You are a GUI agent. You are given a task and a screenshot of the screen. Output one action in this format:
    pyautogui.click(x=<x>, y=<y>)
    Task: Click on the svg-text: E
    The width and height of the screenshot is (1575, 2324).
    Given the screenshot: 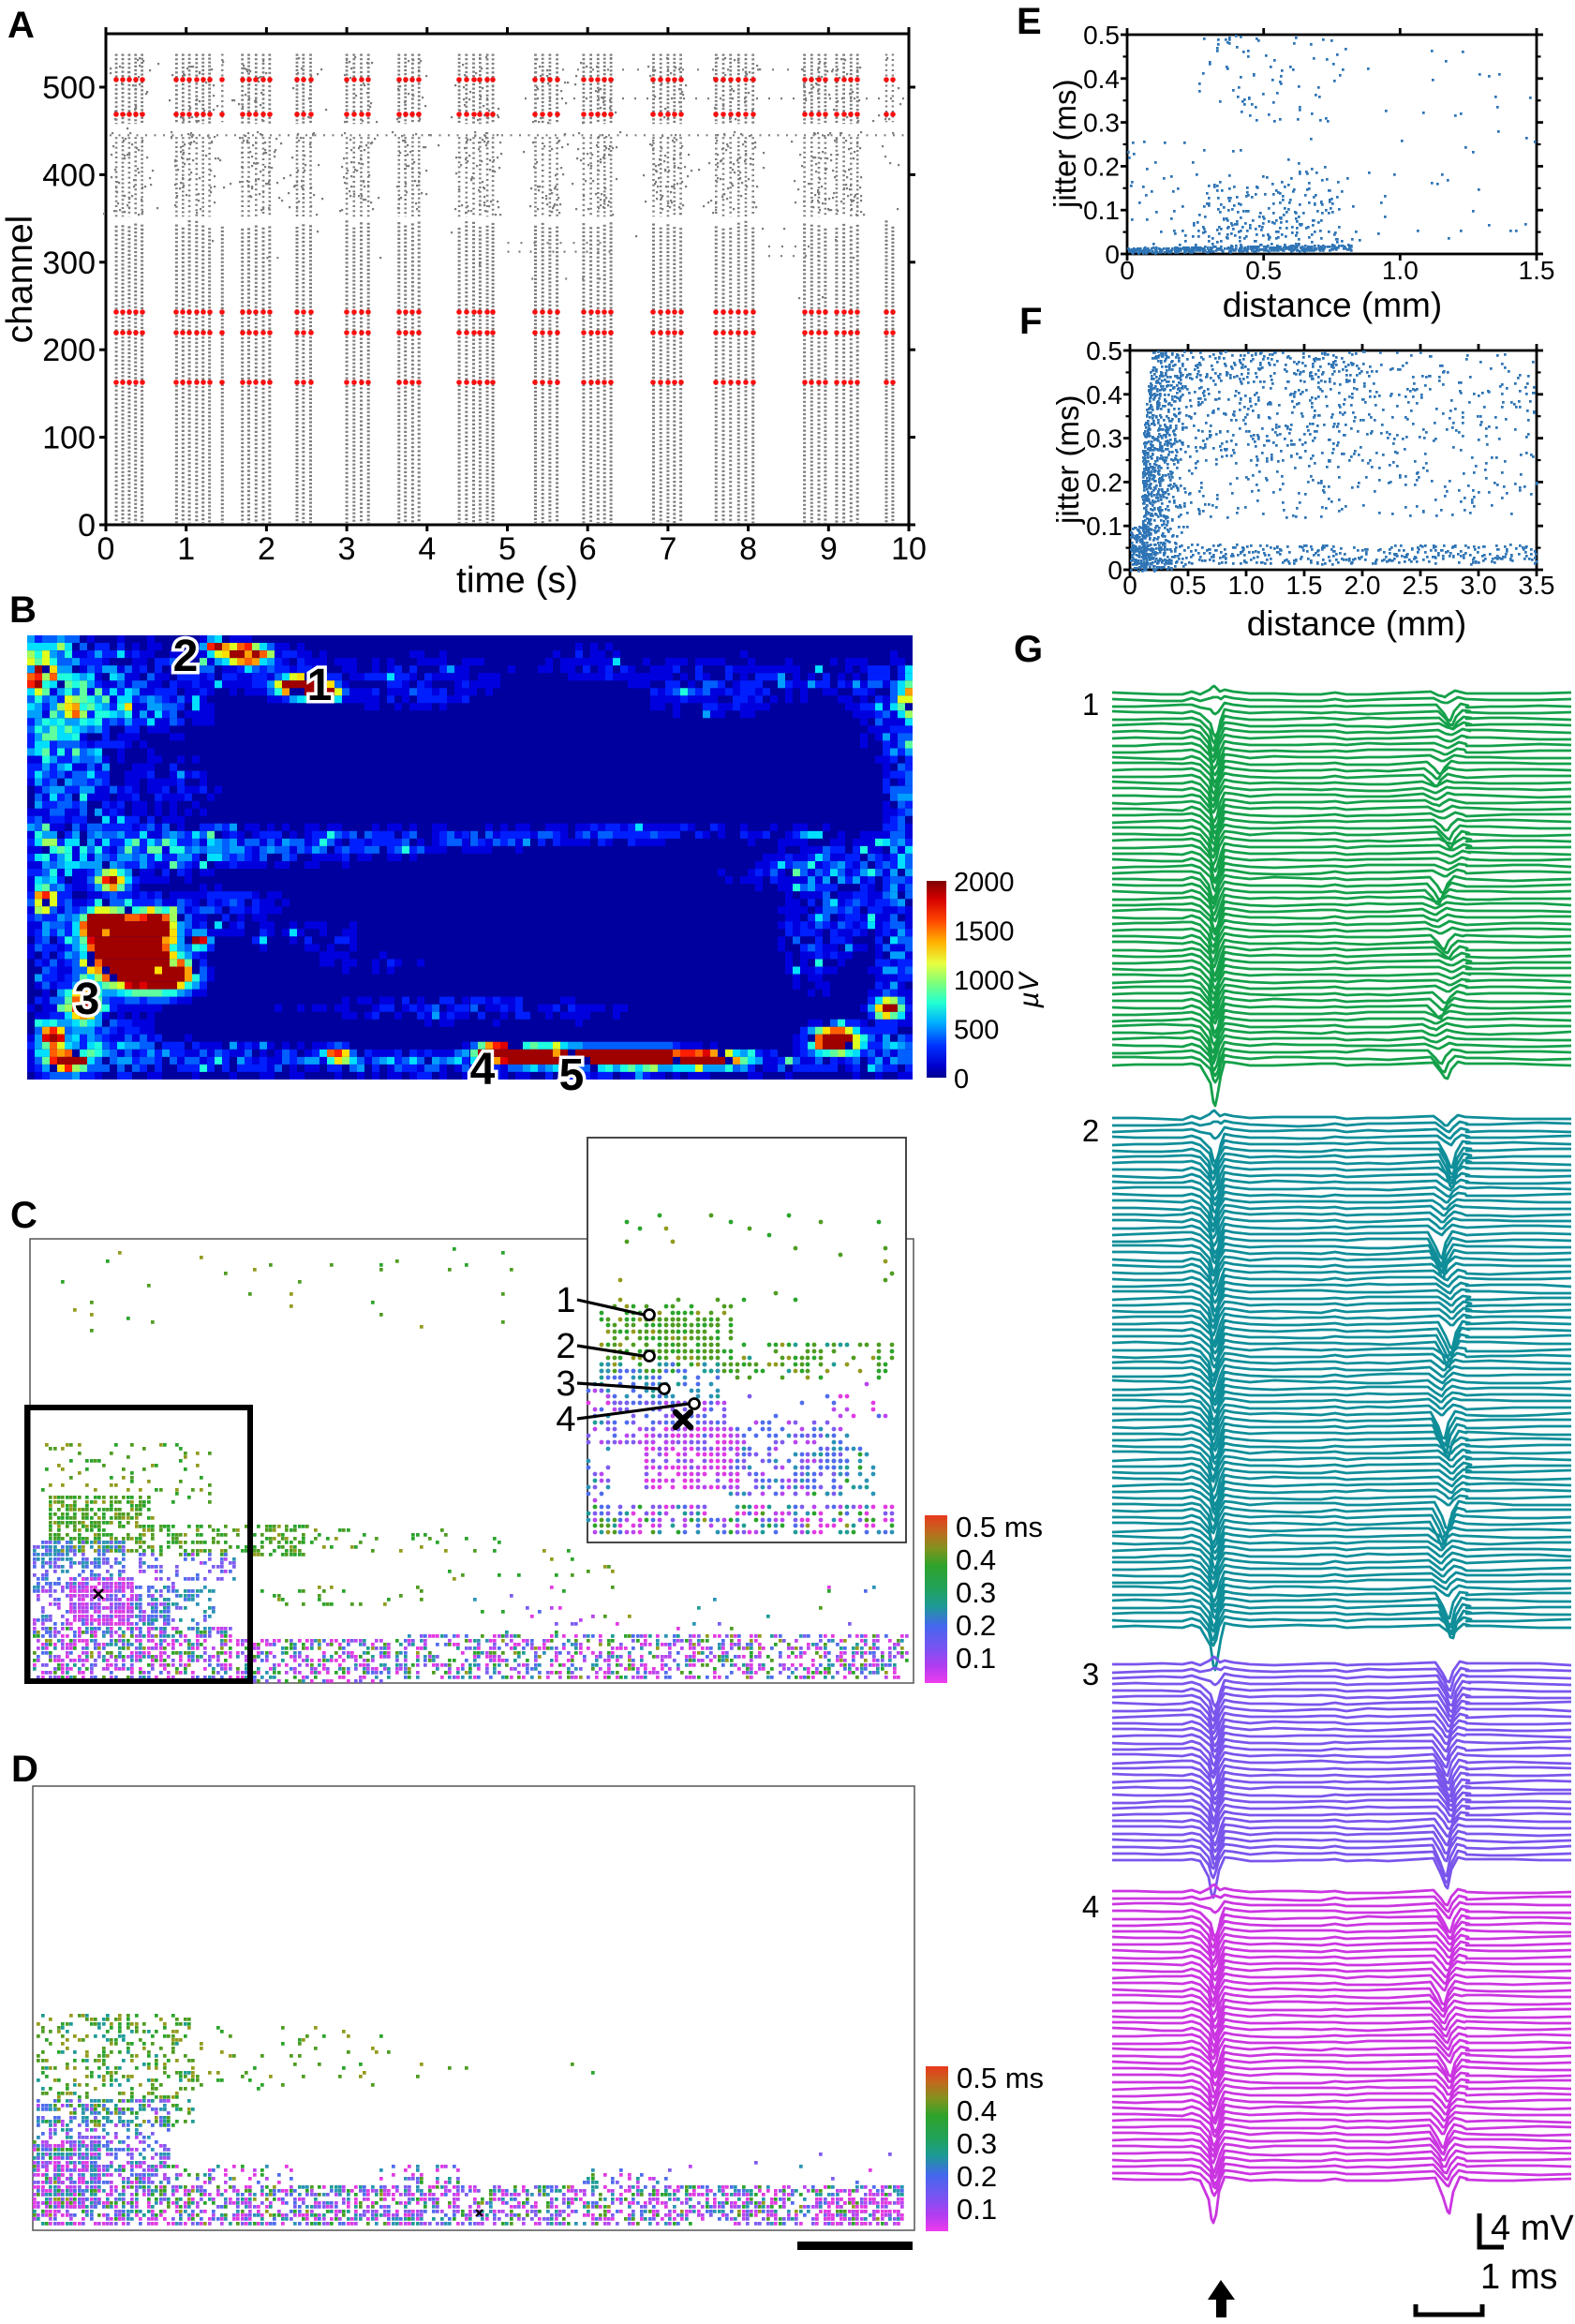 What is the action you would take?
    pyautogui.click(x=1029, y=21)
    